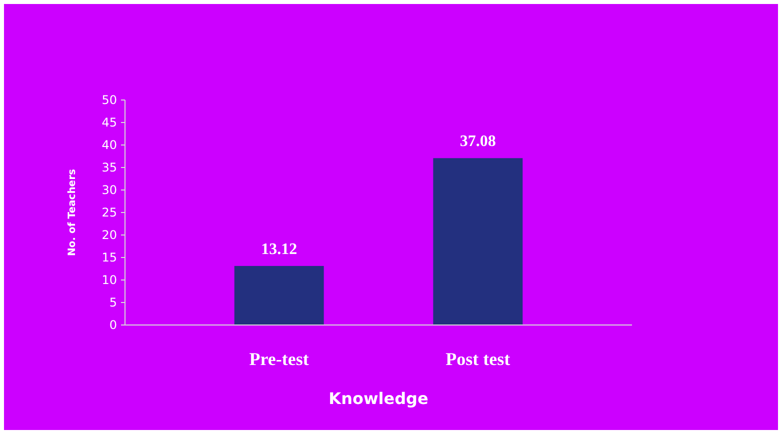 This screenshot has width=782, height=434. Describe the element at coordinates (109, 145) in the screenshot. I see `y-tick-label: 40` at that location.